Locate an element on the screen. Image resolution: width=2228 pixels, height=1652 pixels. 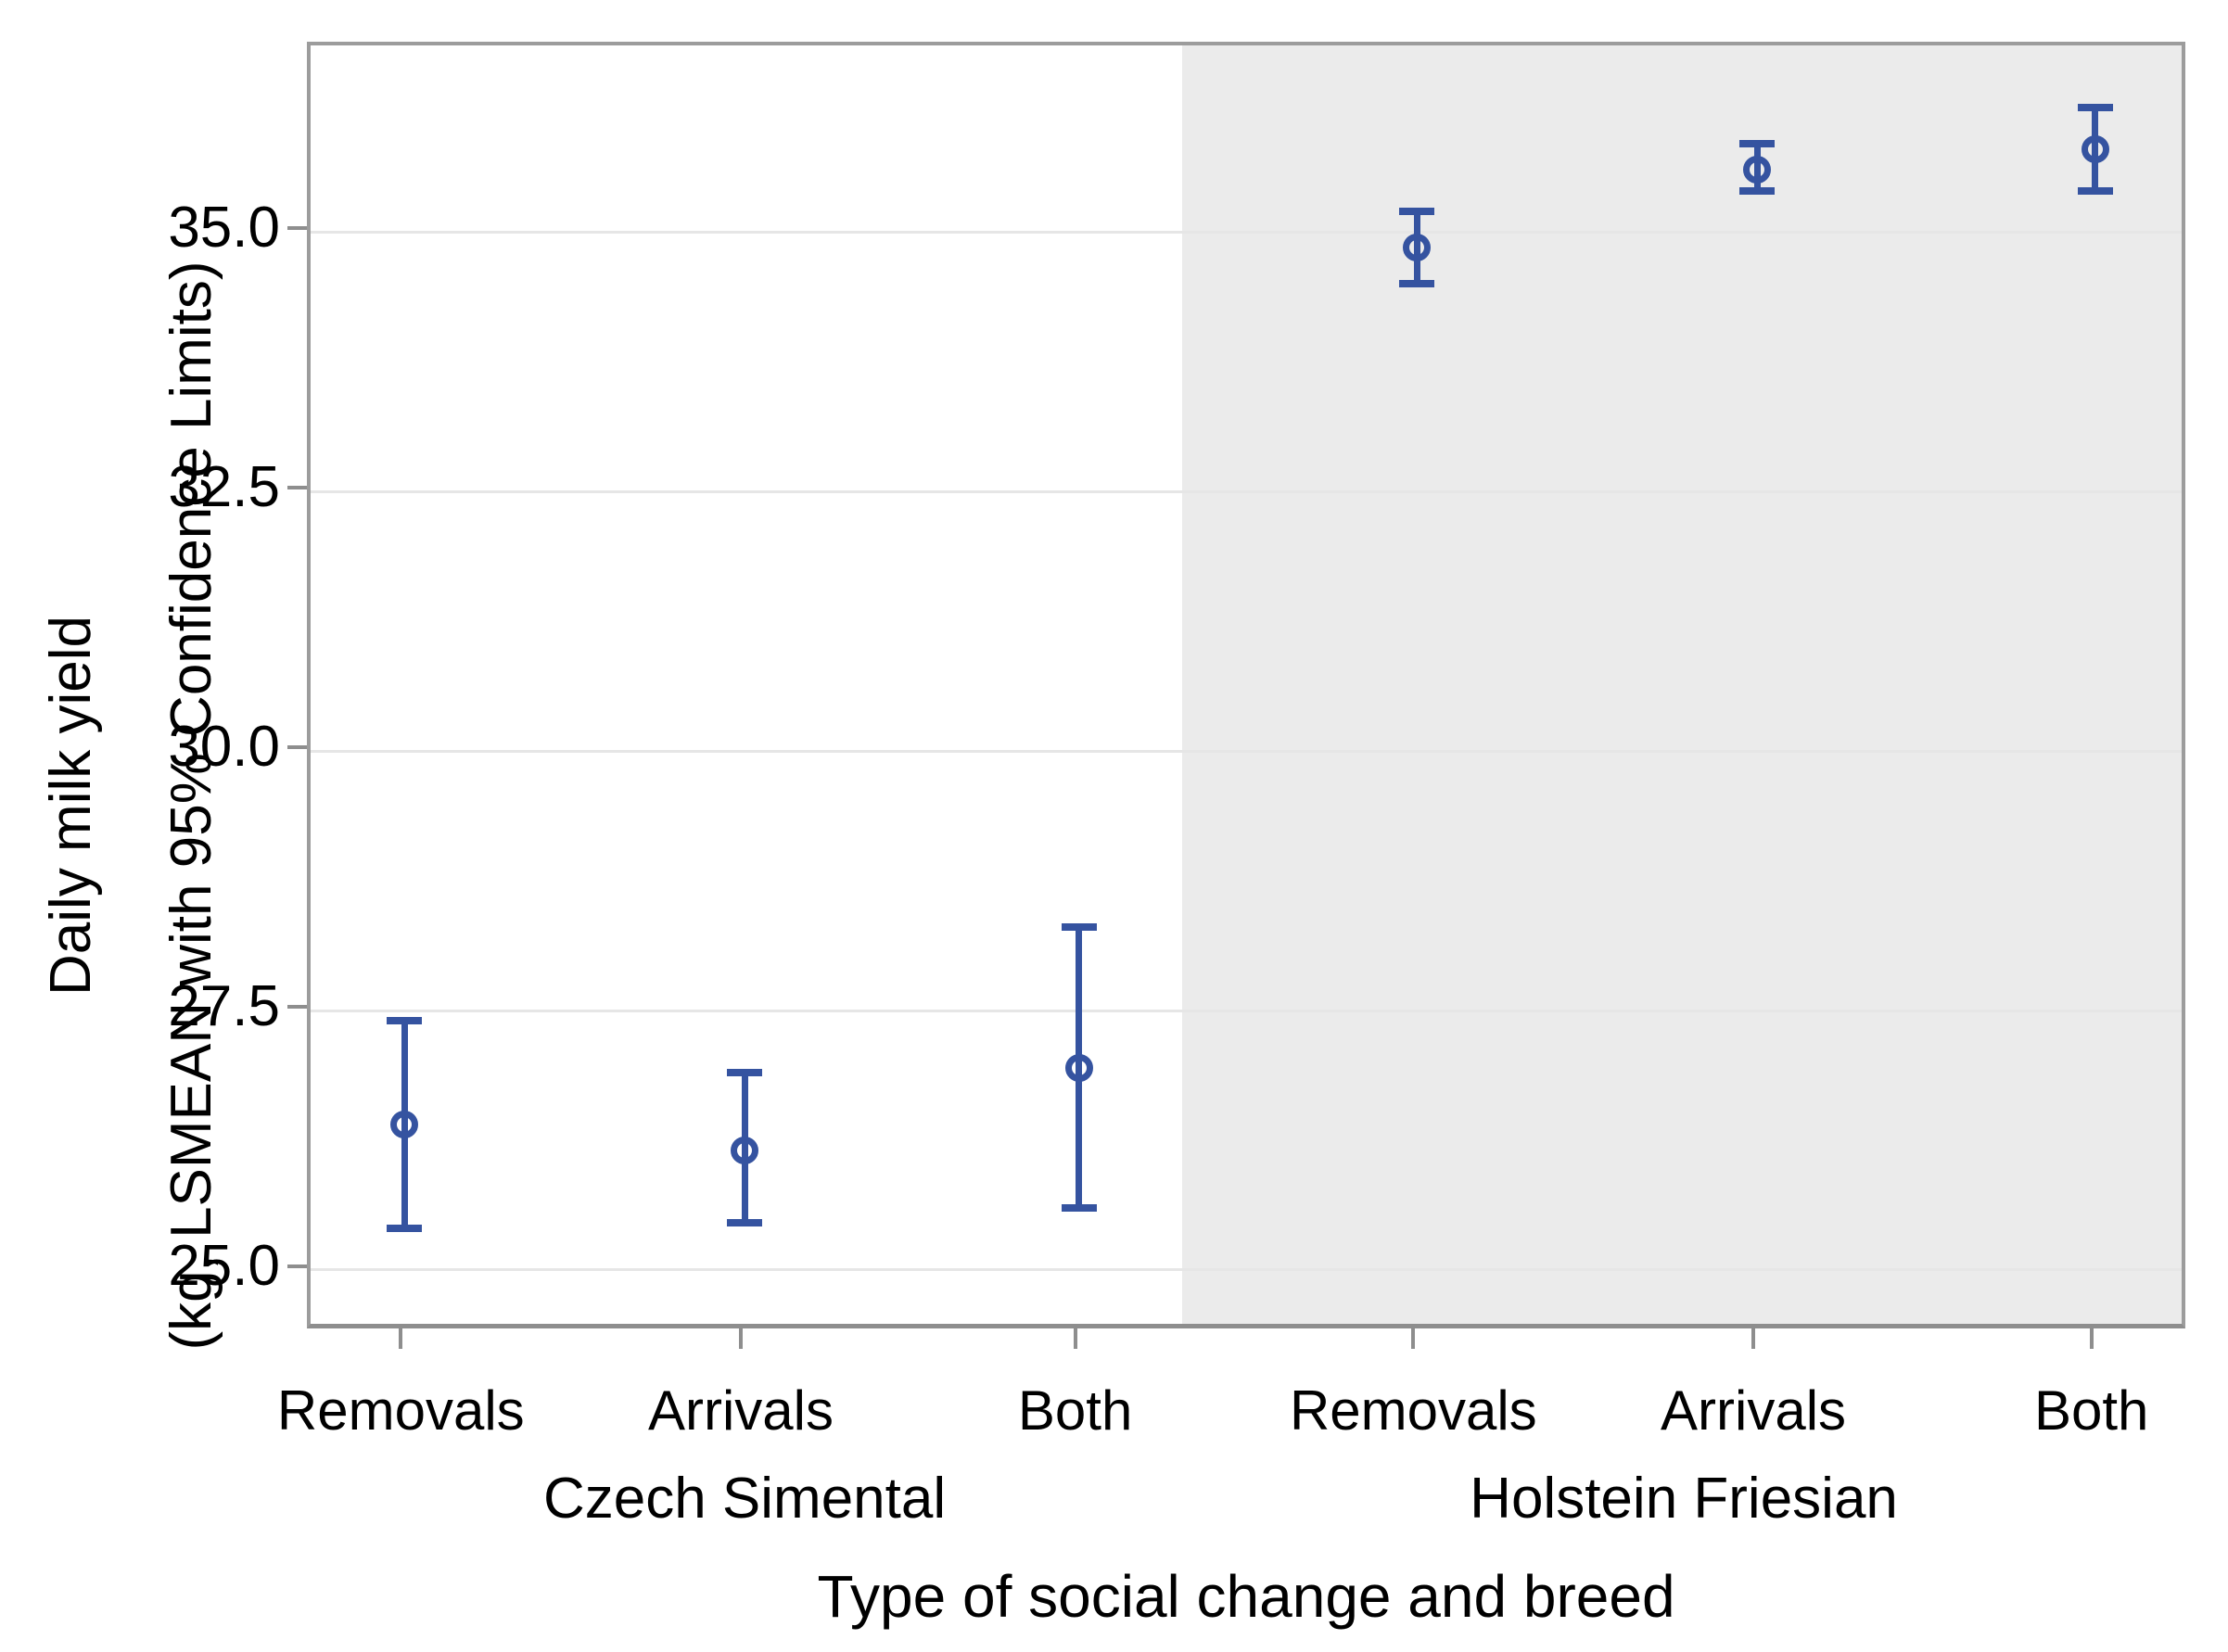
group-label-czech-simental: Czech Simental is located at coordinates (744, 1499).